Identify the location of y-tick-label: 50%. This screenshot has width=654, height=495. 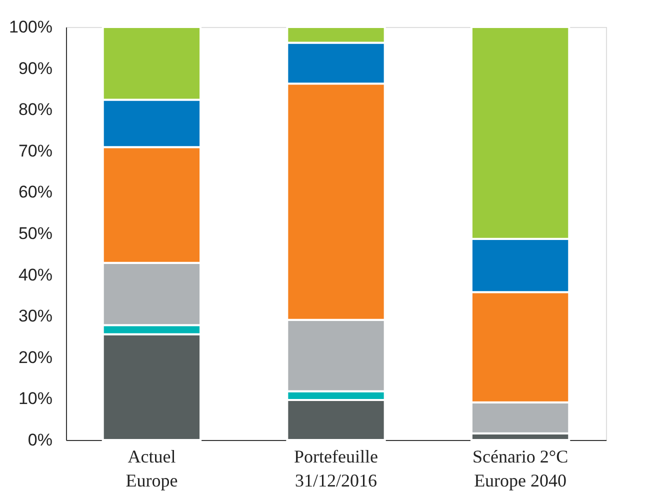
(35, 233).